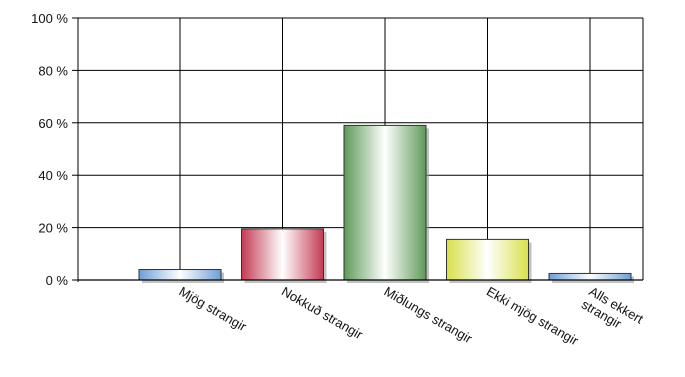 Image resolution: width=685 pixels, height=377 pixels. What do you see at coordinates (53, 123) in the screenshot?
I see `y-tick-label: 60 %` at bounding box center [53, 123].